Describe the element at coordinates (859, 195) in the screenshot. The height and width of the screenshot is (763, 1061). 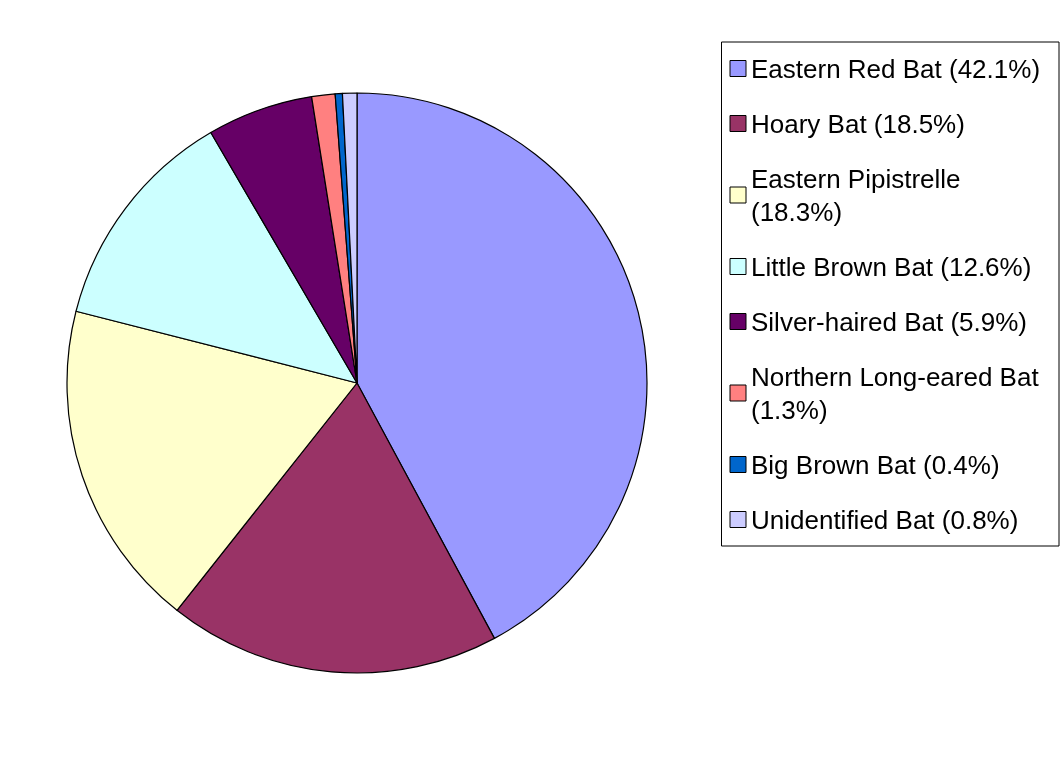
I see `legend-label: Eastern Pipistrelle (18.3%)` at that location.